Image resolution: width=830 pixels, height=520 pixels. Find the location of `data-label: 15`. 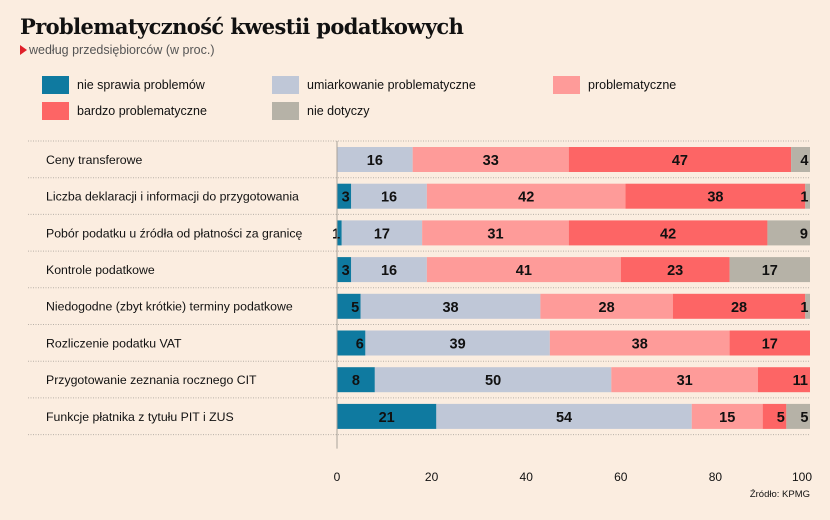

data-label: 15 is located at coordinates (727, 418).